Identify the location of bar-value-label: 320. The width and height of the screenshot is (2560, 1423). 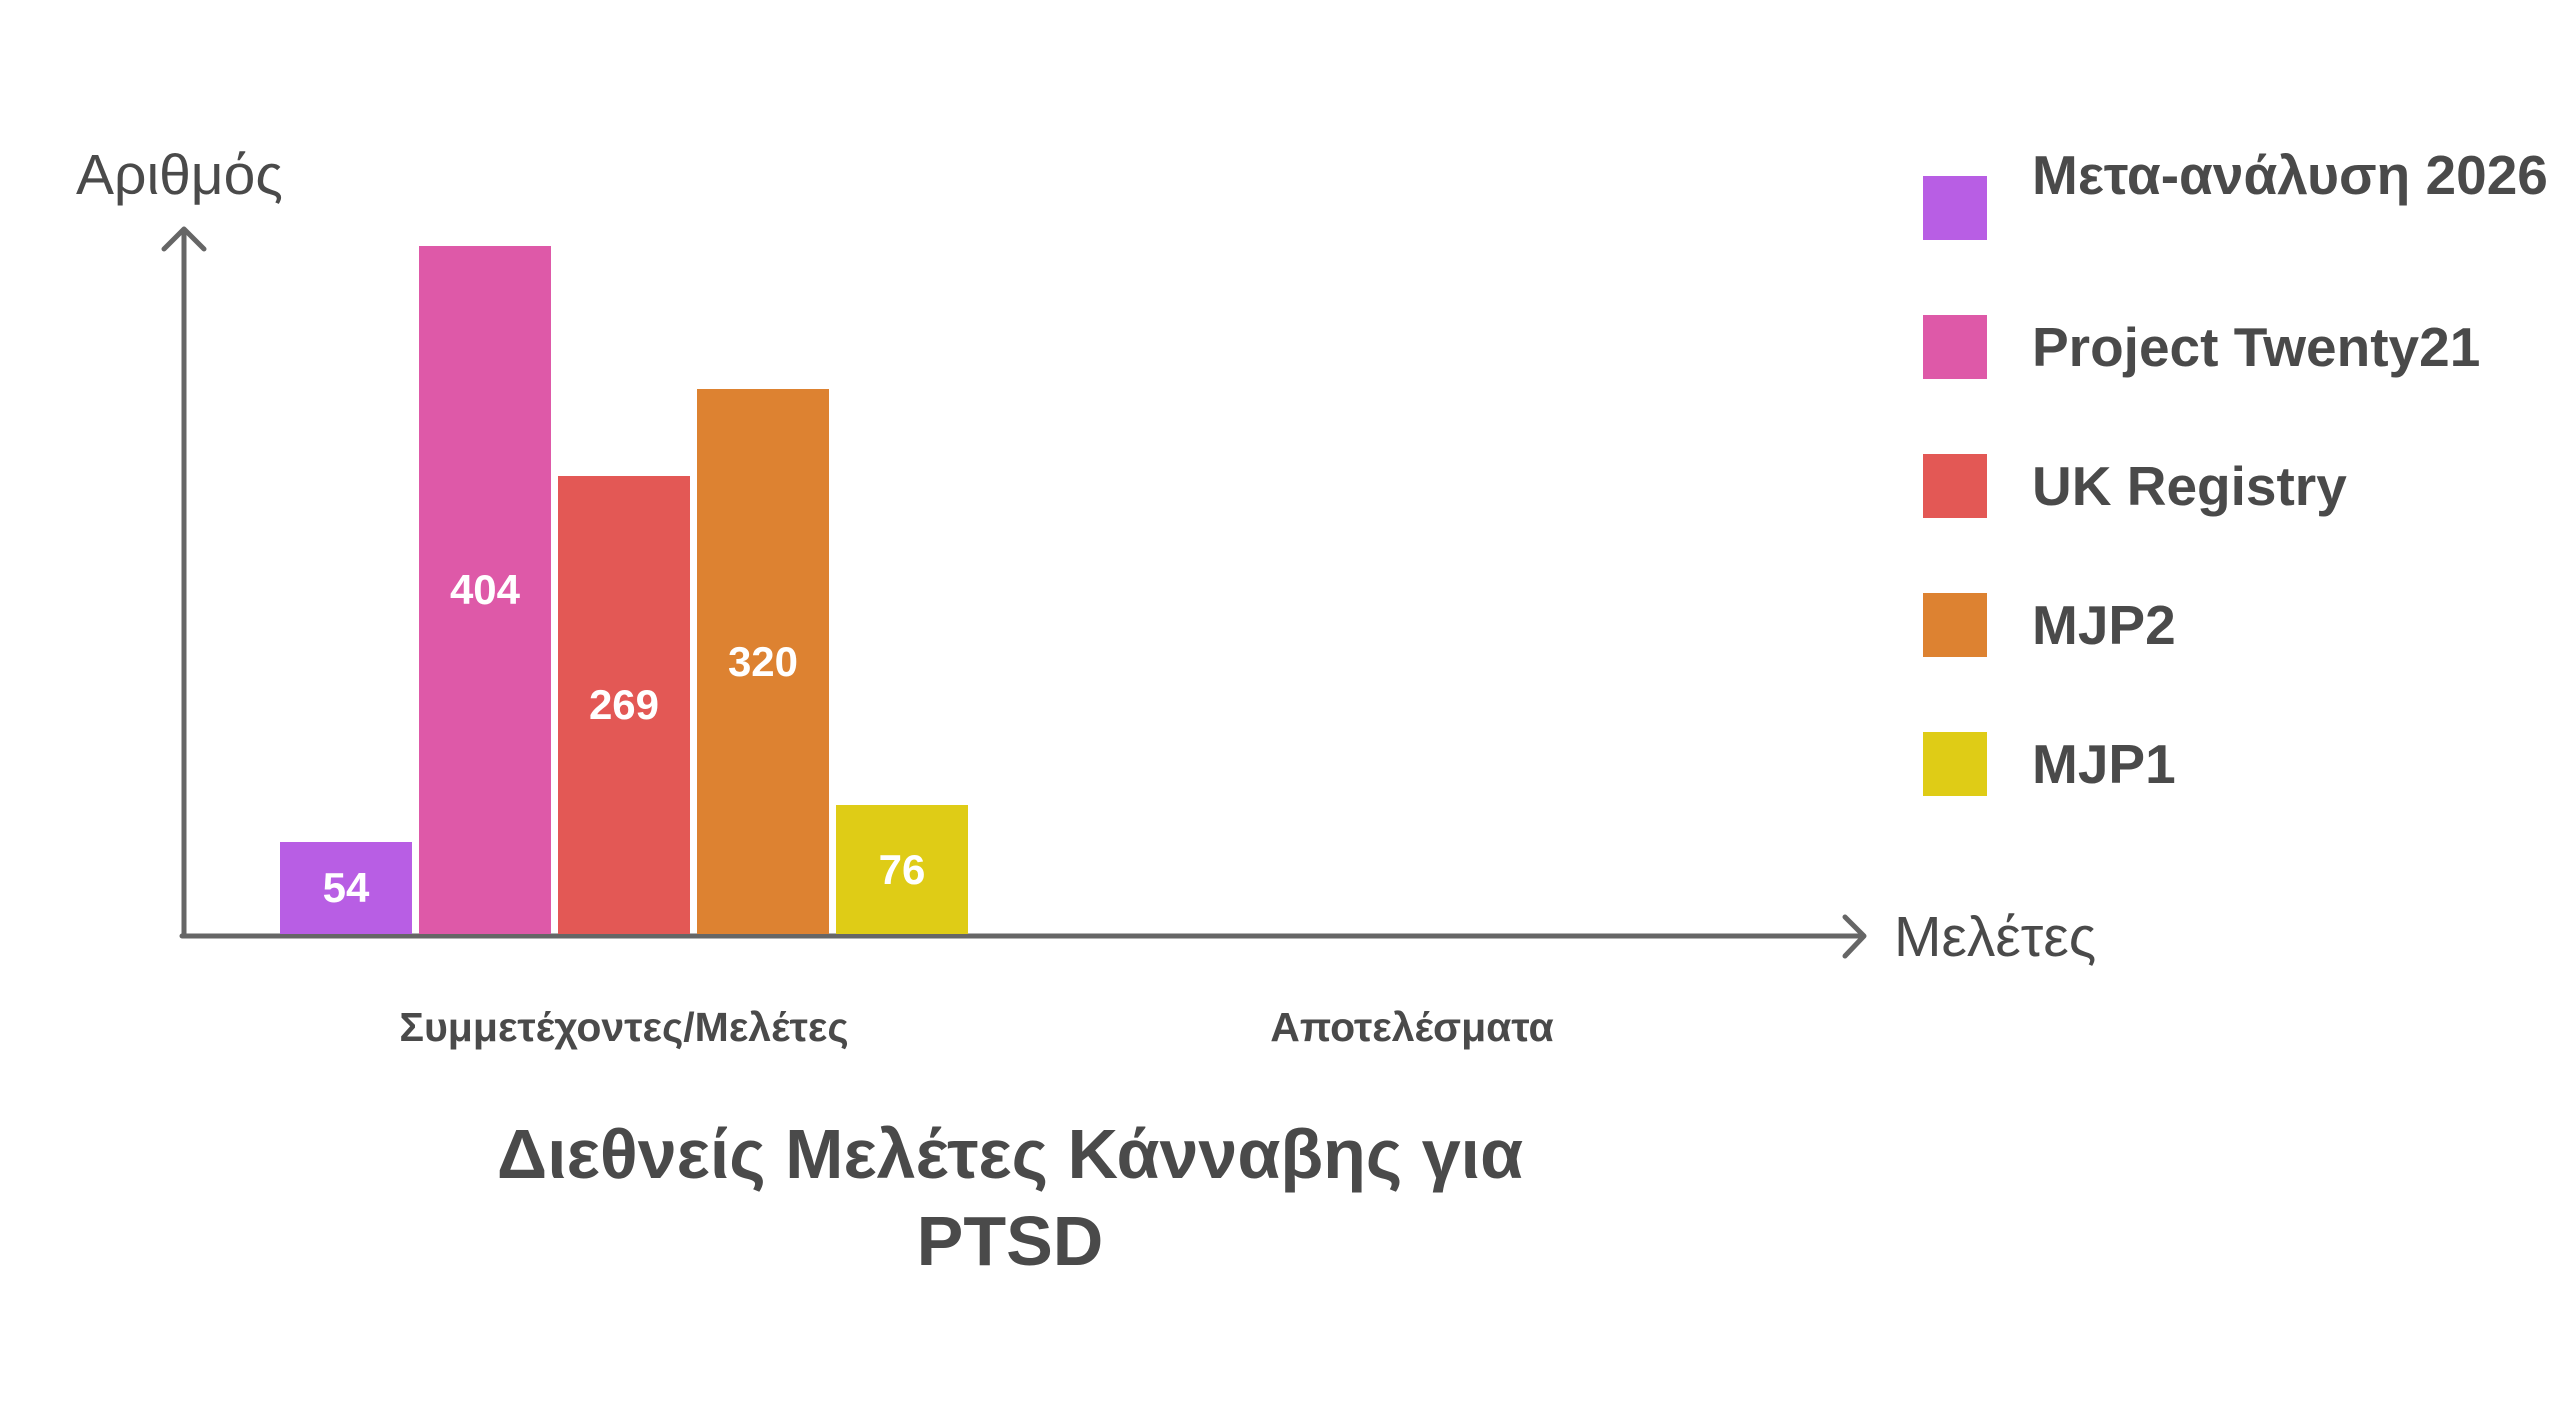
(763, 661).